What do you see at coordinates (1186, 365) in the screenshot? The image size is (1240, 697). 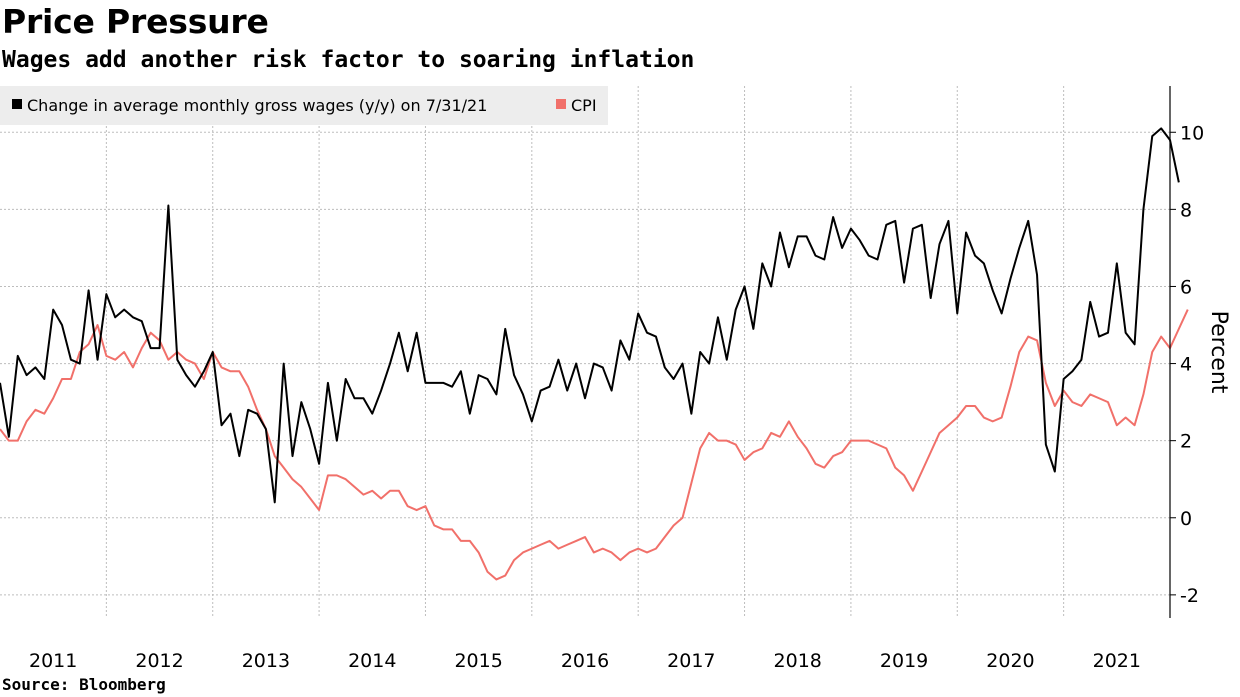 I see `y-tick-label: 4` at bounding box center [1186, 365].